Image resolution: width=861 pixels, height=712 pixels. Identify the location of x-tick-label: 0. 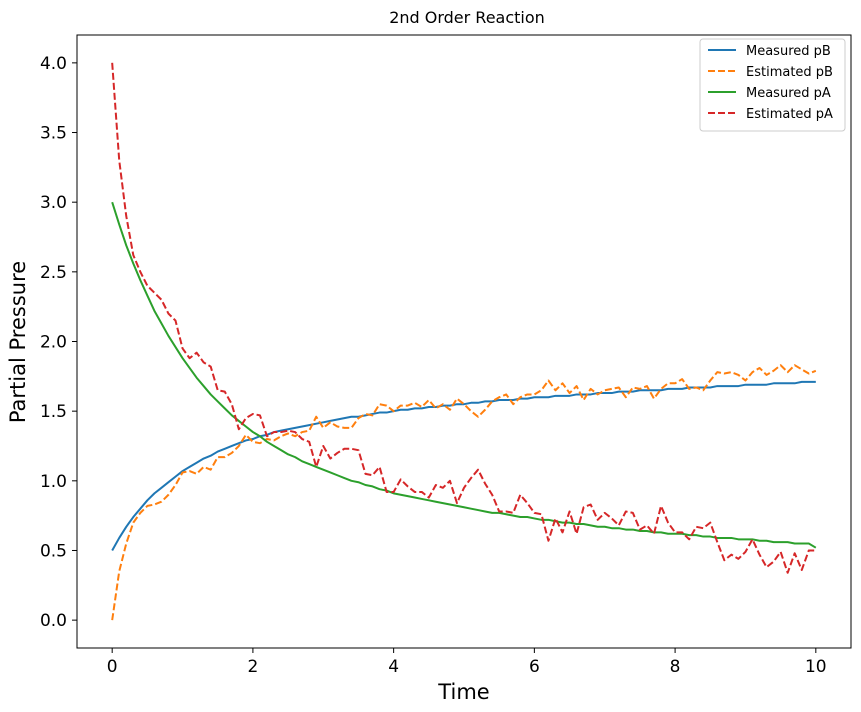
(112, 667).